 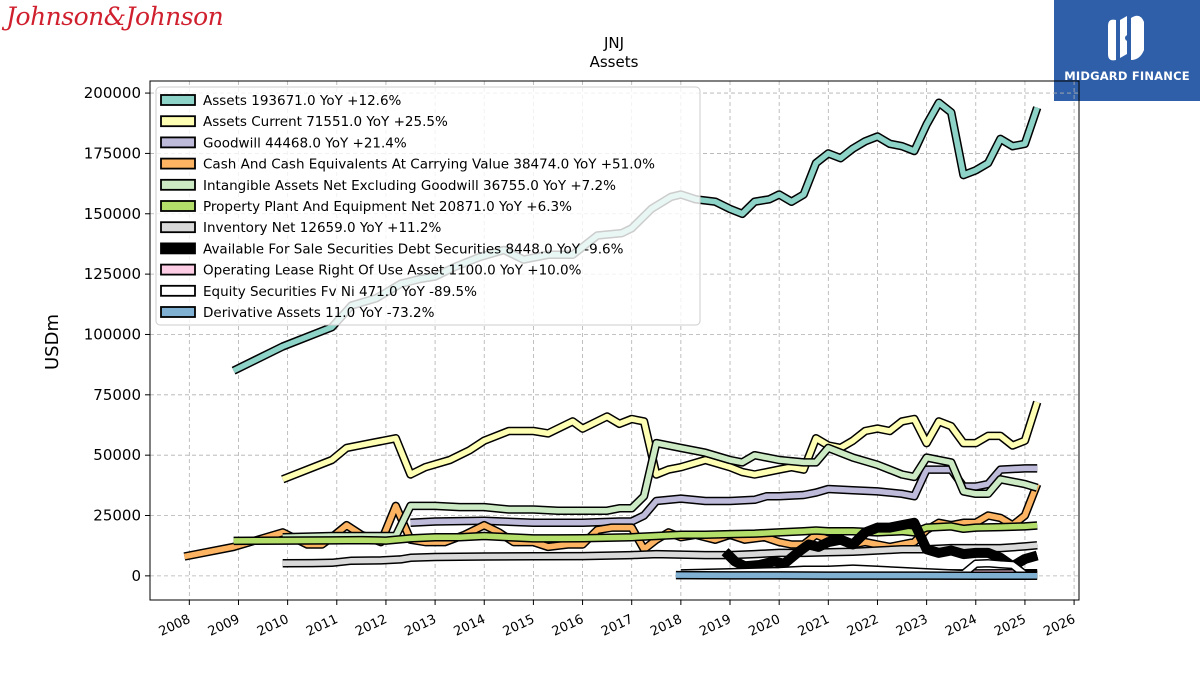 I want to click on x-tick-label: 2011, so click(x=322, y=626).